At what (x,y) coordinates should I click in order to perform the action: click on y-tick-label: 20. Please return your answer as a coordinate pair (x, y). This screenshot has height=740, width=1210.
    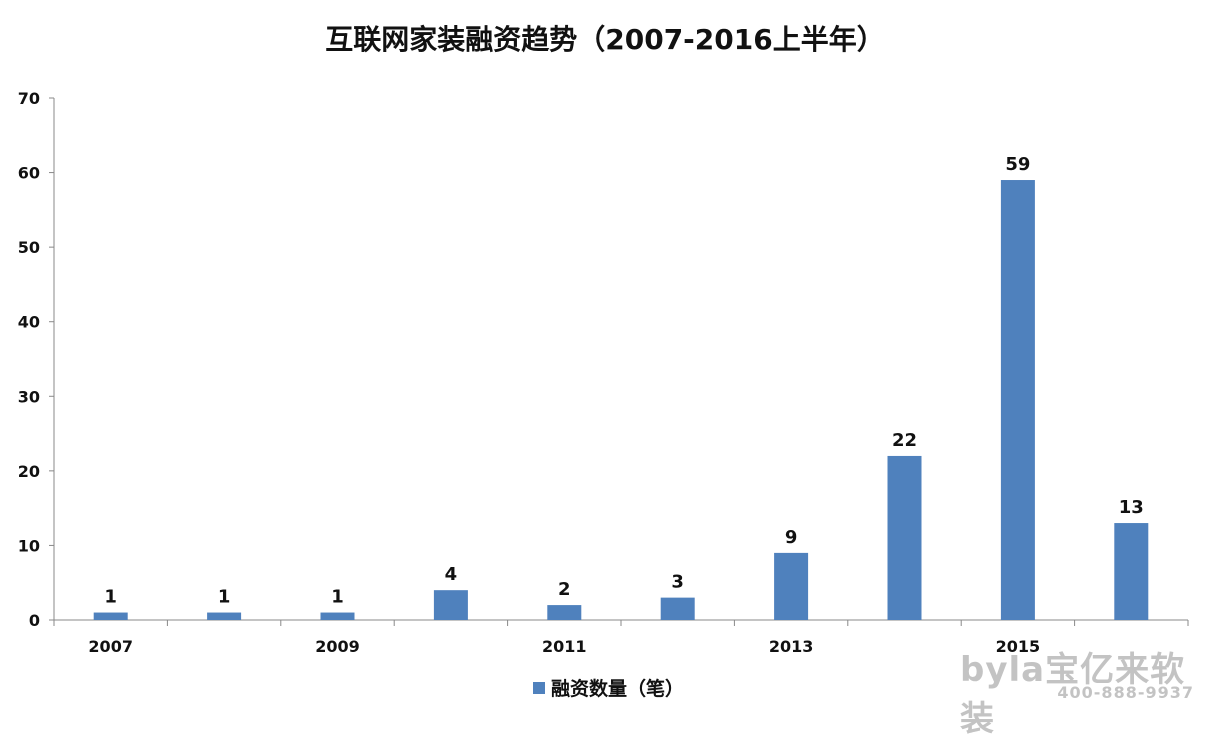
    Looking at the image, I should click on (29, 471).